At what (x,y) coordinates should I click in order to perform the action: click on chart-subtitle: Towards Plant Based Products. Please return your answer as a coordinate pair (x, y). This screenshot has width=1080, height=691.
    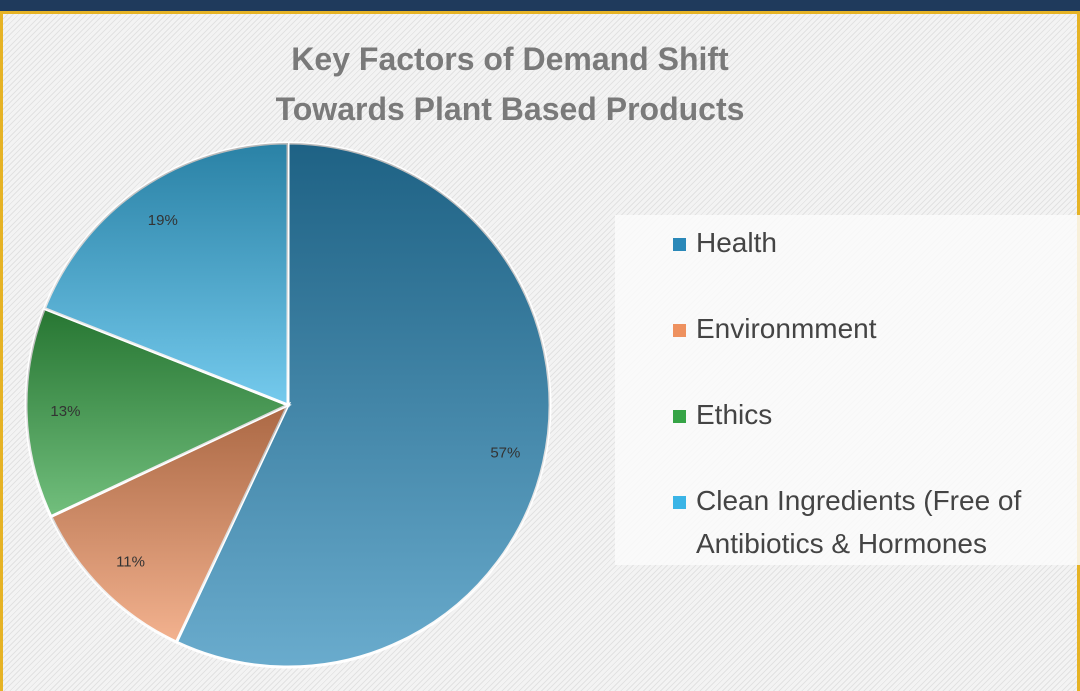
    Looking at the image, I should click on (510, 109).